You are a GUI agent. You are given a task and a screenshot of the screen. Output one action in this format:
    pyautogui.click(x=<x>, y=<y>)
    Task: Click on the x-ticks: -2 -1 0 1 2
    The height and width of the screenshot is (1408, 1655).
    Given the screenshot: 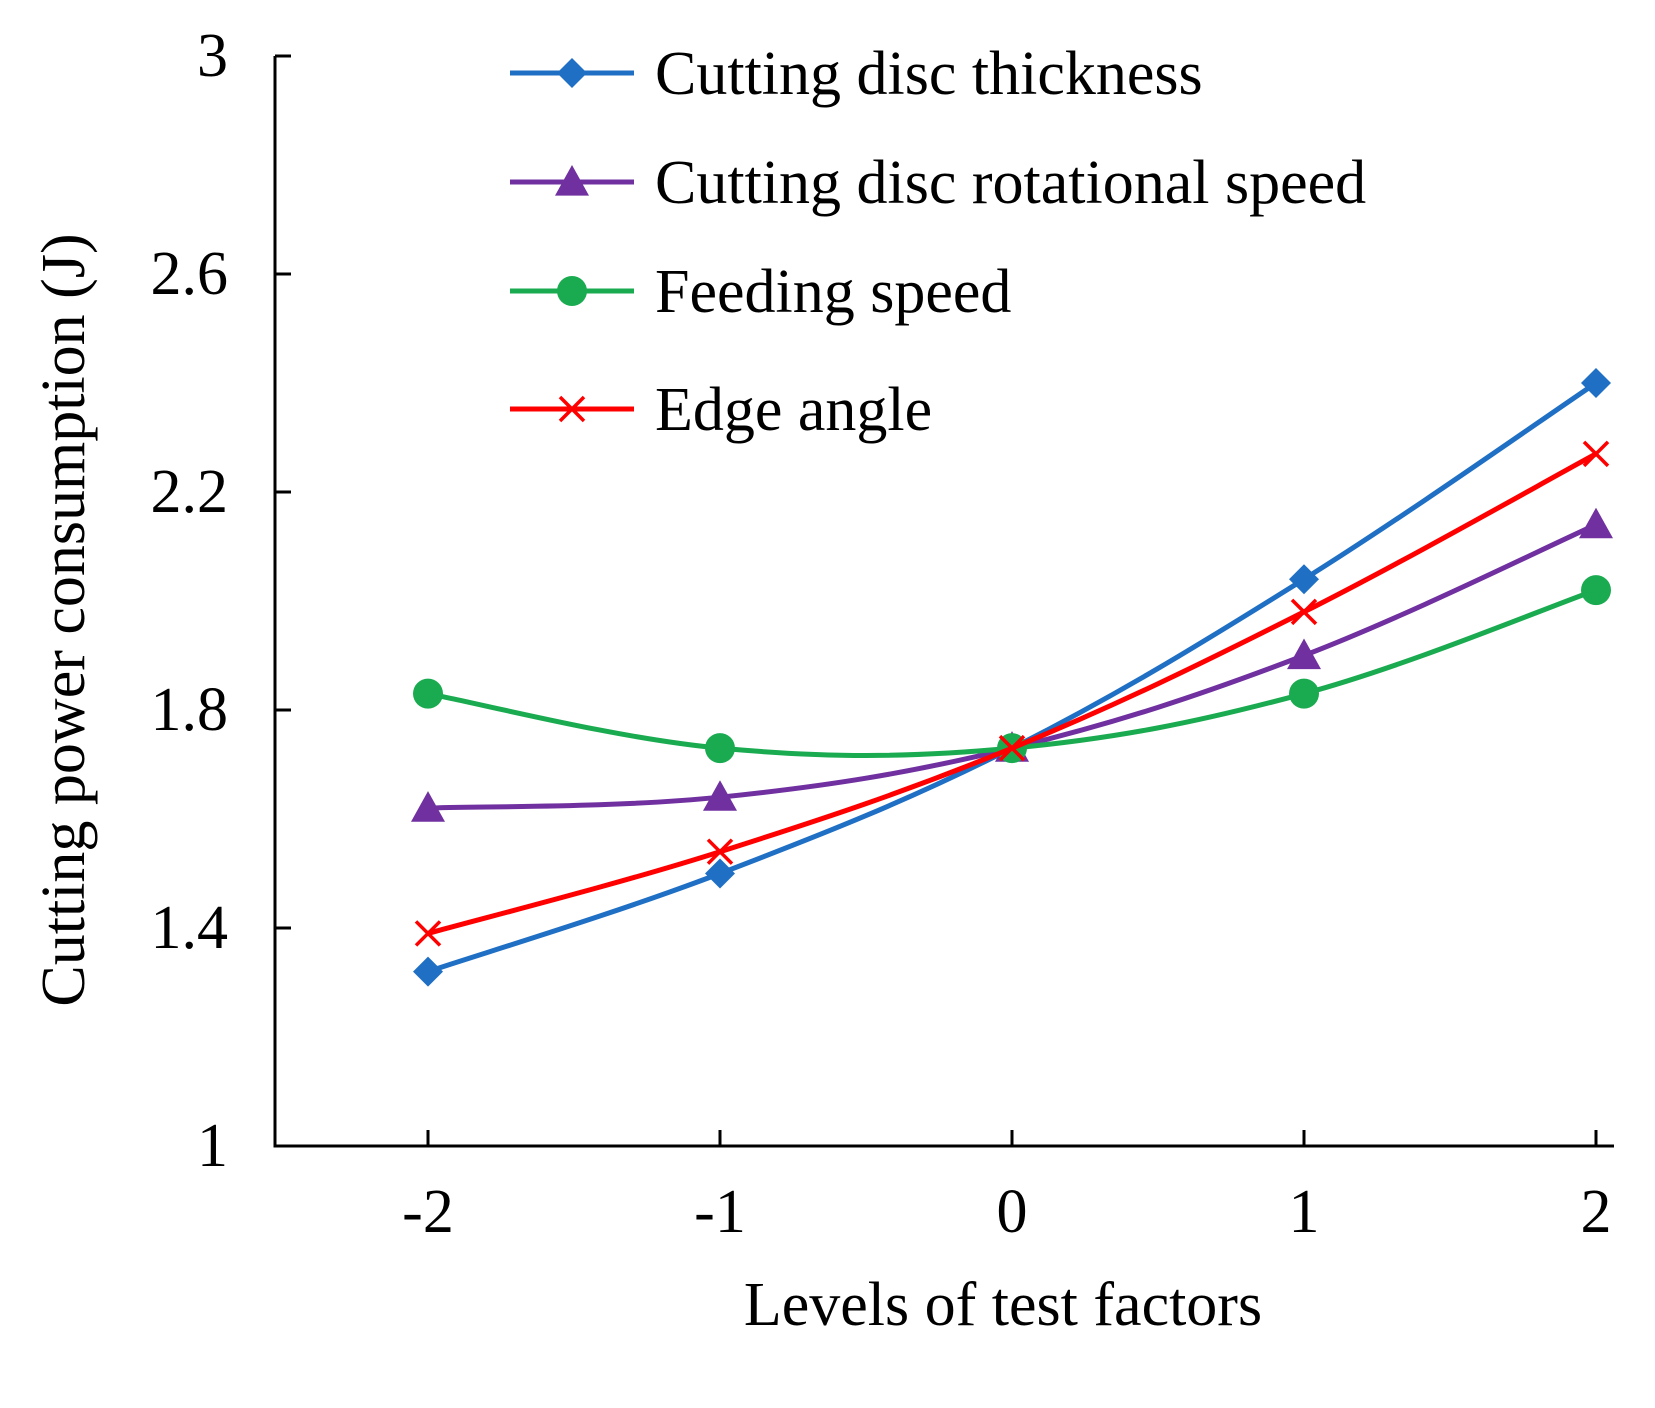 What is the action you would take?
    pyautogui.click(x=1007, y=1188)
    